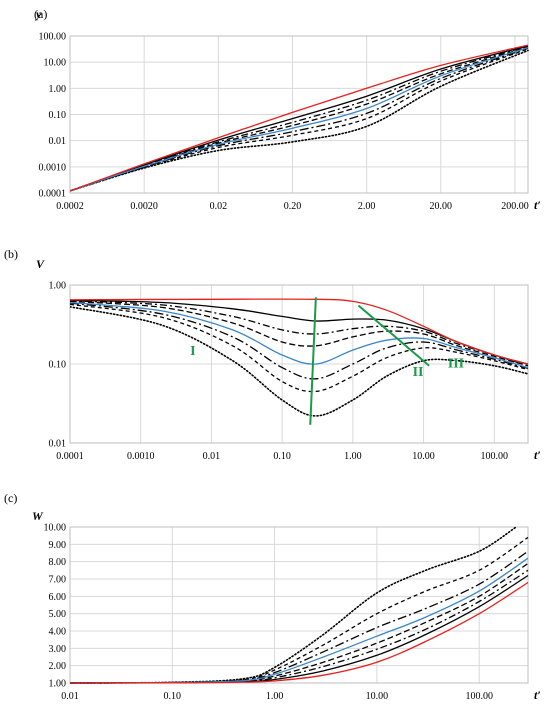 This screenshot has width=550, height=714. What do you see at coordinates (456, 364) in the screenshot?
I see `region-annotation-III: III` at bounding box center [456, 364].